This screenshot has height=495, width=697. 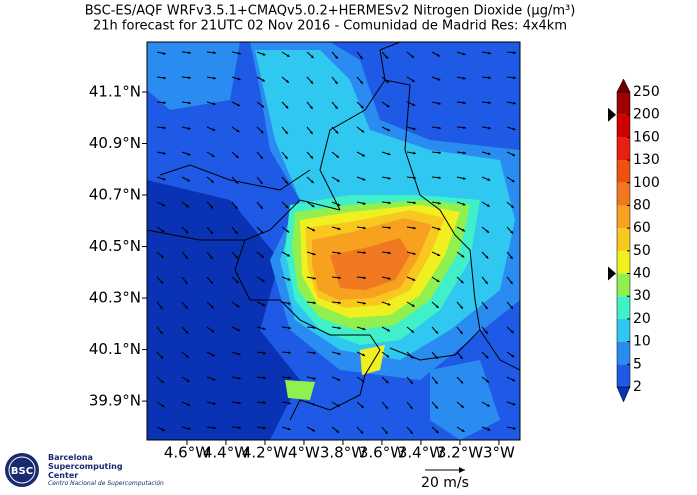 I want to click on colorbar-tick-label: 50, so click(x=642, y=251).